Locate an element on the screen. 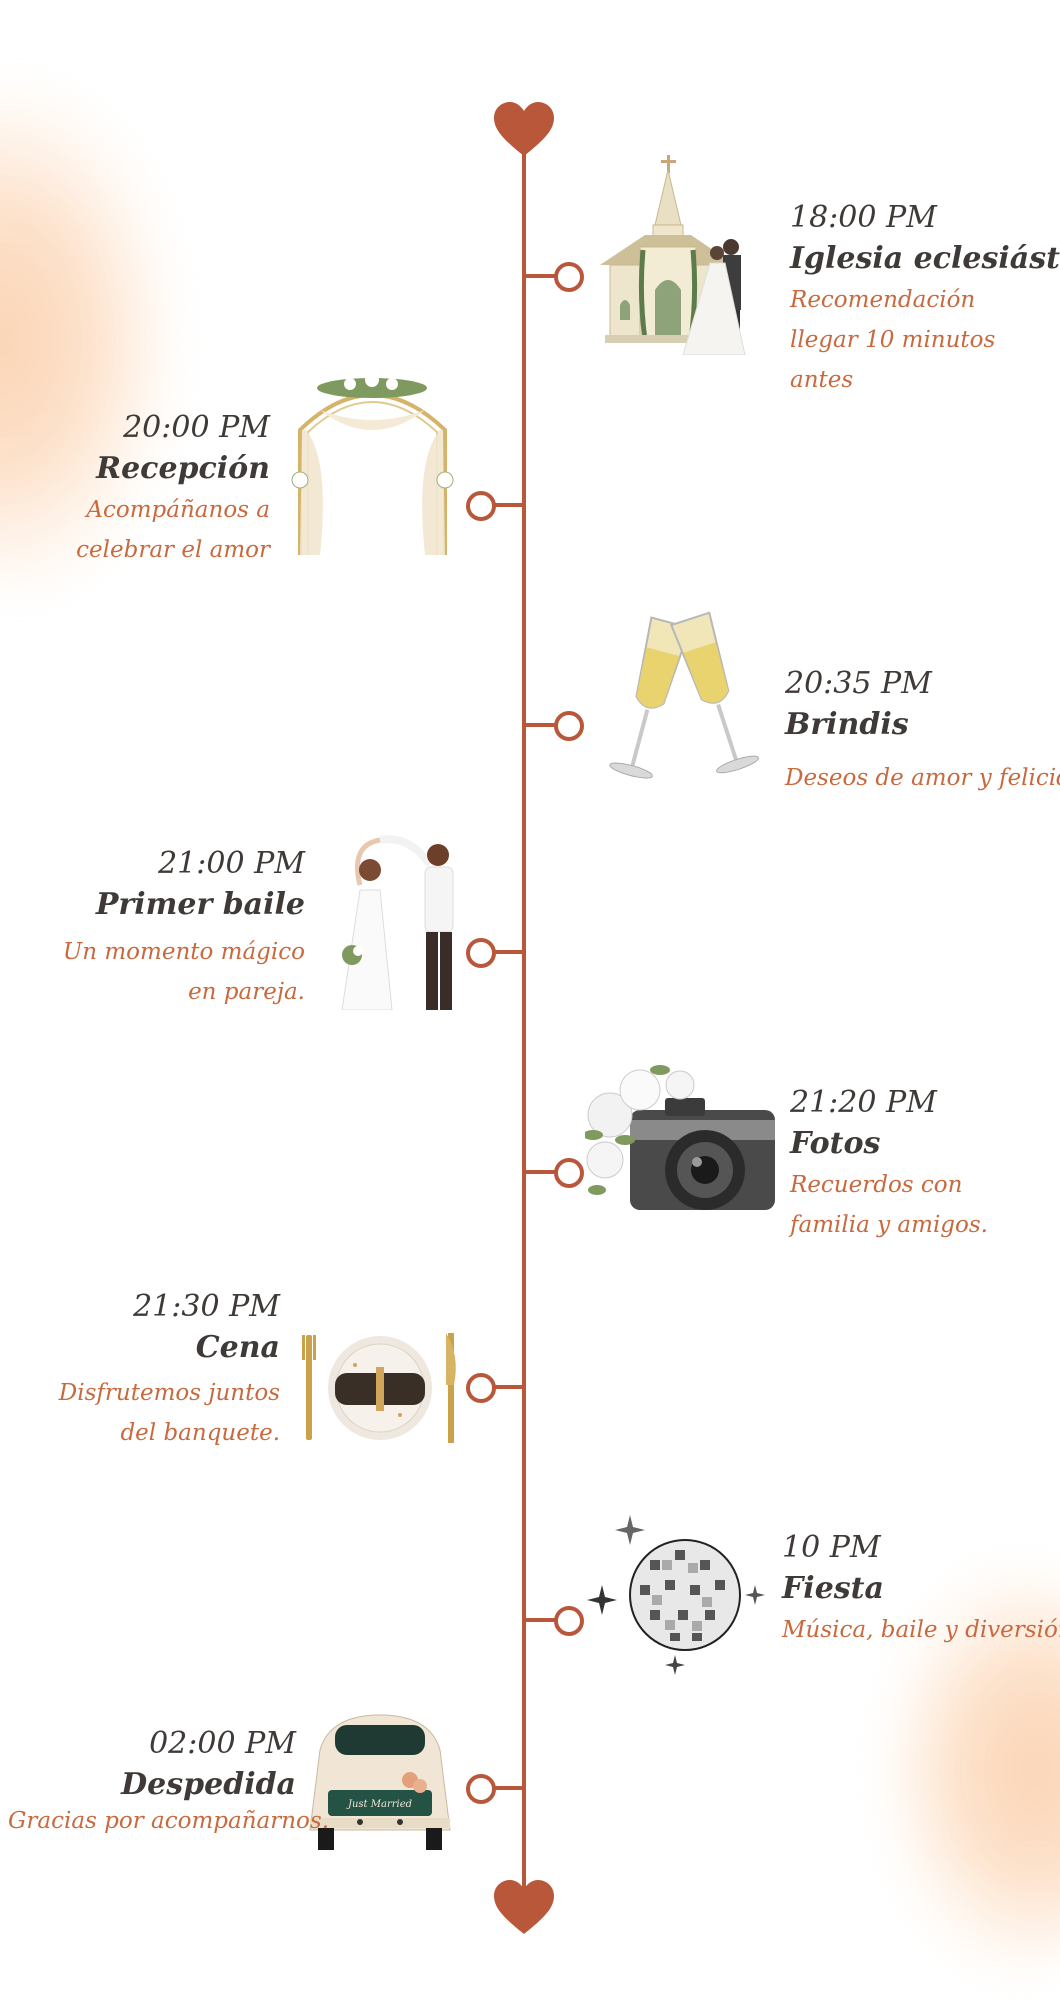 The height and width of the screenshot is (2000, 1060). dancing-couple-icon is located at coordinates (397, 922).